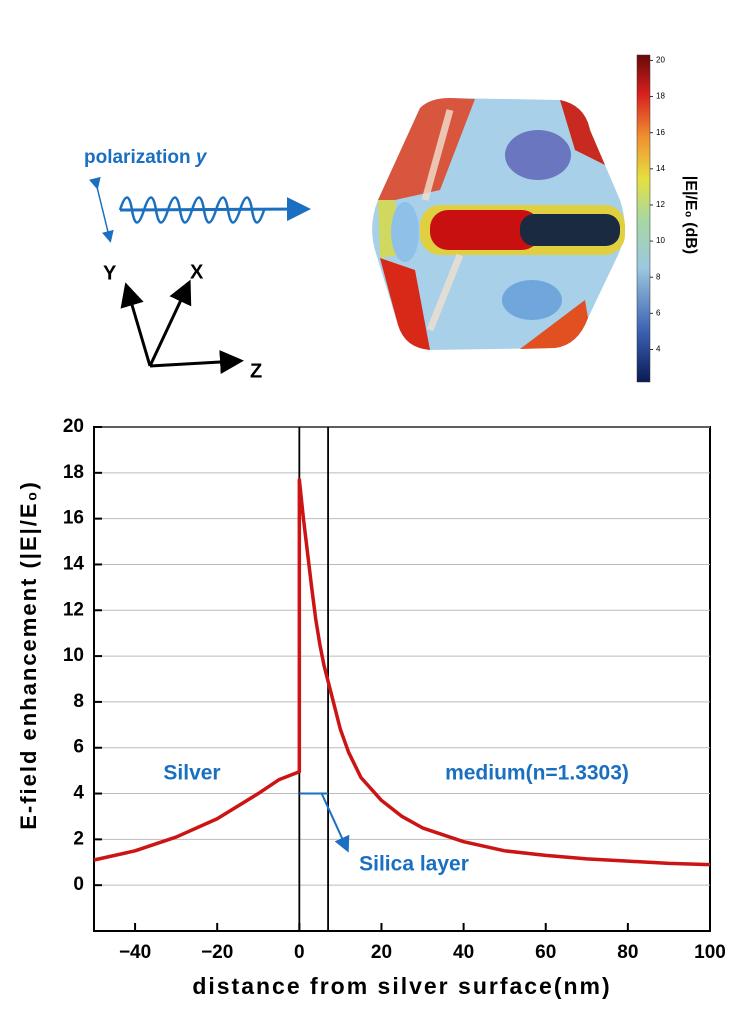 Image resolution: width=734 pixels, height=1014 pixels. What do you see at coordinates (299, 952) in the screenshot?
I see `x-tick-label: 0` at bounding box center [299, 952].